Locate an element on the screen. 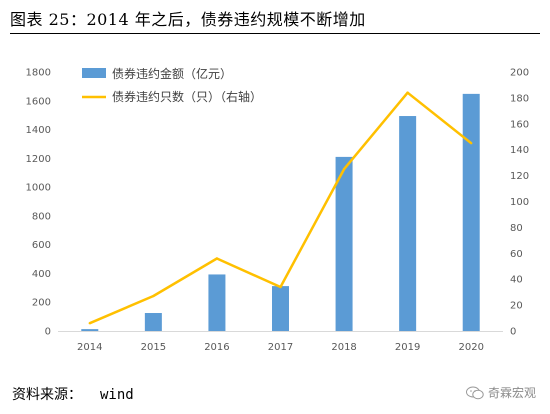 The width and height of the screenshot is (550, 414). bar-2019 is located at coordinates (408, 223).